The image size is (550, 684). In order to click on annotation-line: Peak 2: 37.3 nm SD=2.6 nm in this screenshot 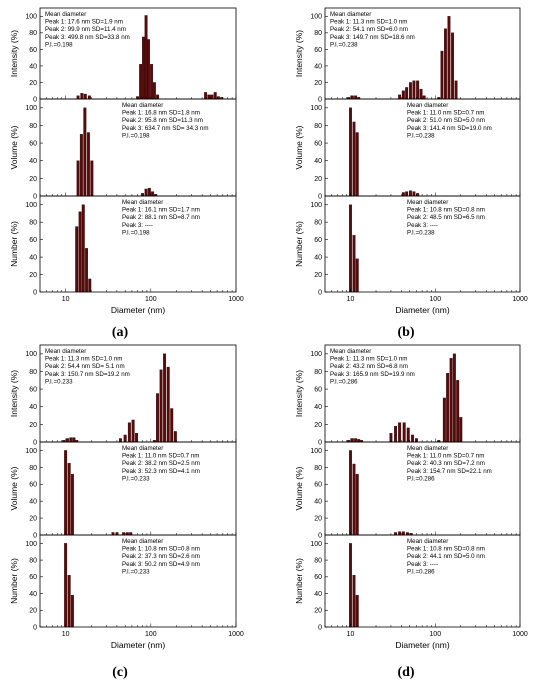, I will do `click(161, 556)`.